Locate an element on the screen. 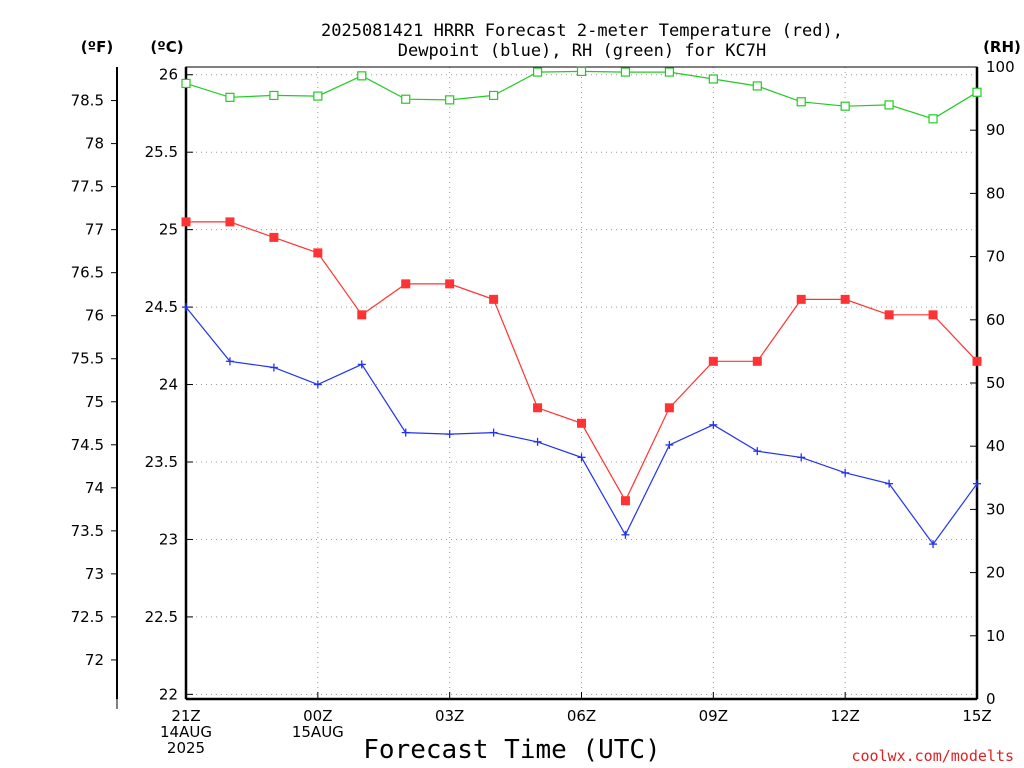  celsius-tick-label: 24 is located at coordinates (168, 385).